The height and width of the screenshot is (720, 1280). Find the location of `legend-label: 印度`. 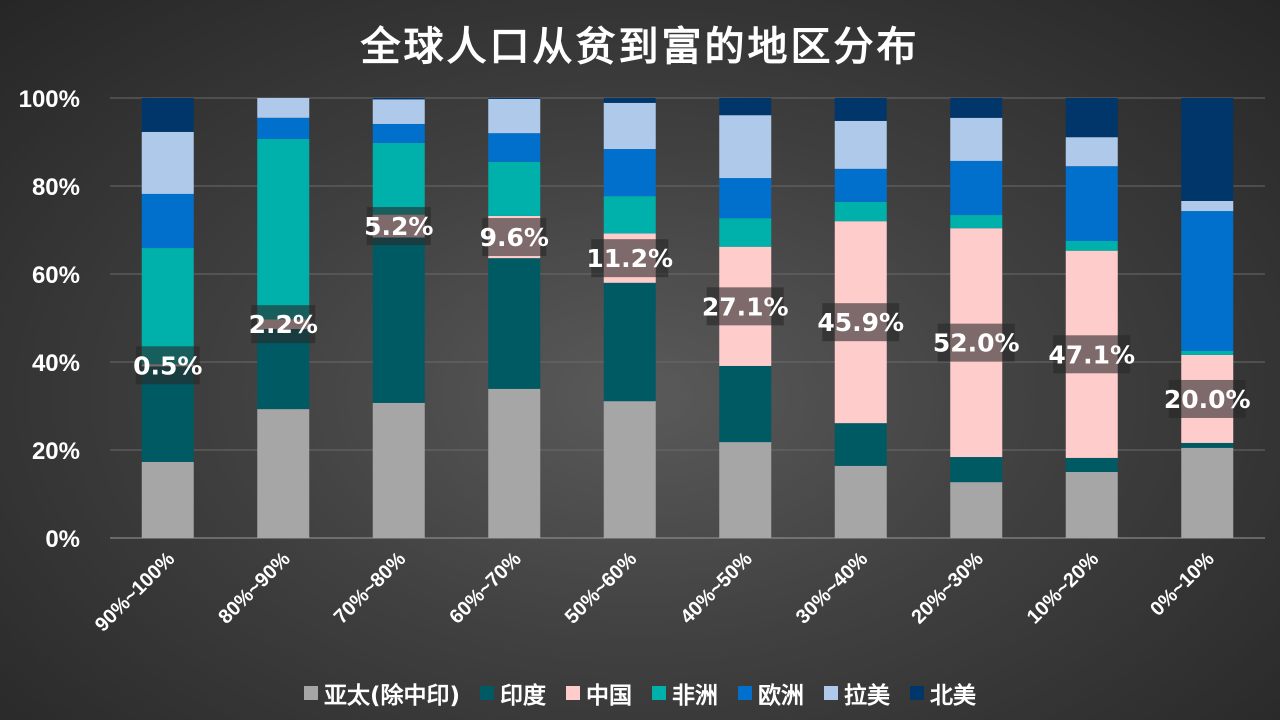

legend-label: 印度 is located at coordinates (523, 696).